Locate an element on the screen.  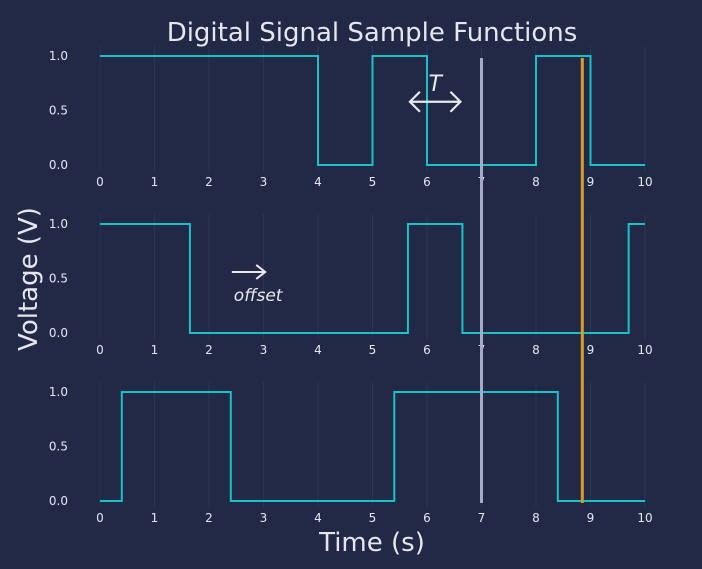
offset-arrow-head is located at coordinates (261, 272).